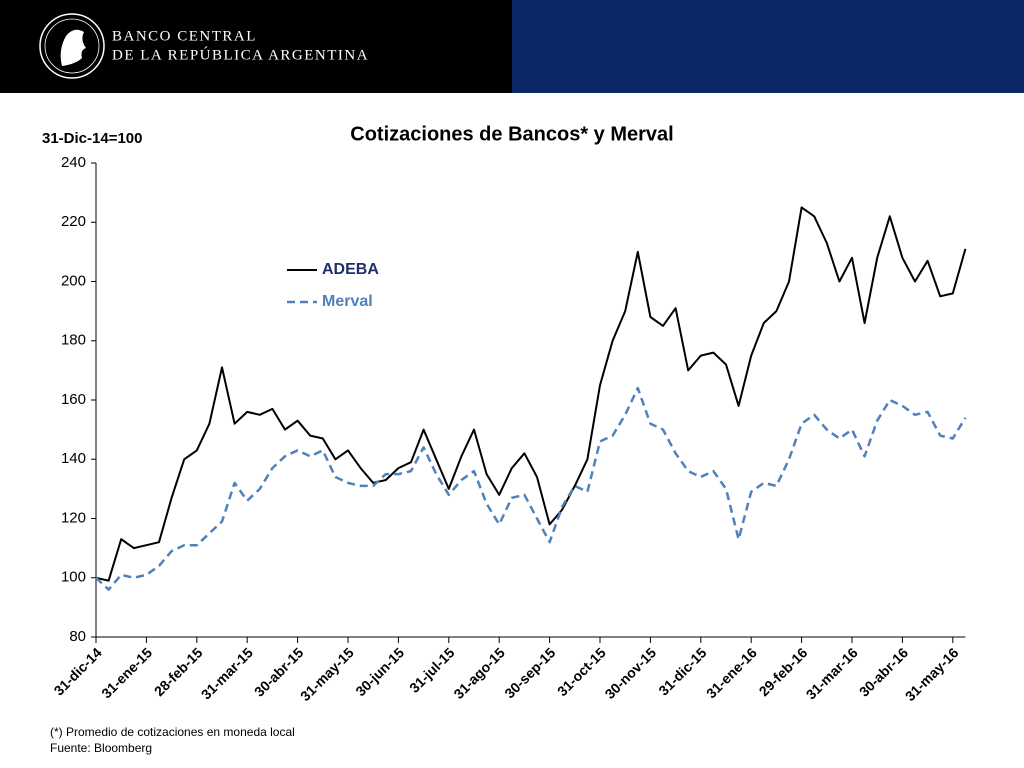 The image size is (1024, 768). I want to click on x-tick-label: 31-may-15, so click(327, 674).